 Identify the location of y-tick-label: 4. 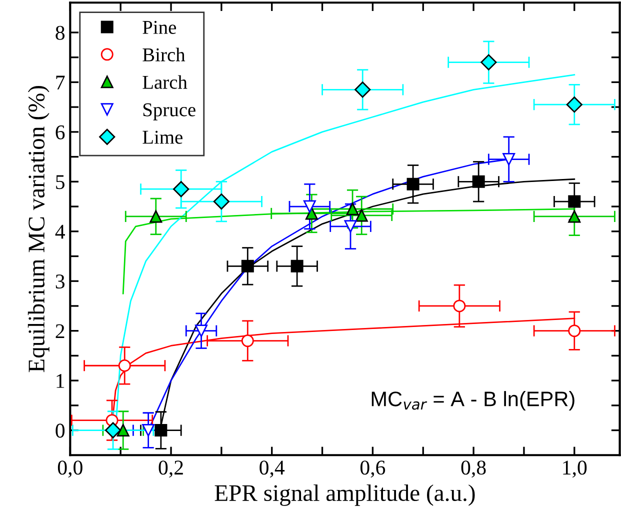
(60, 231).